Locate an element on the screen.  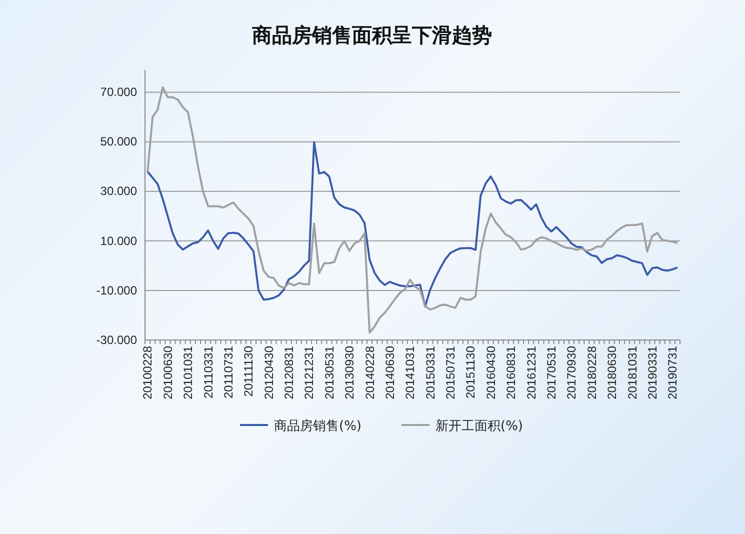
x-tick-label: 20180630 is located at coordinates (612, 373).